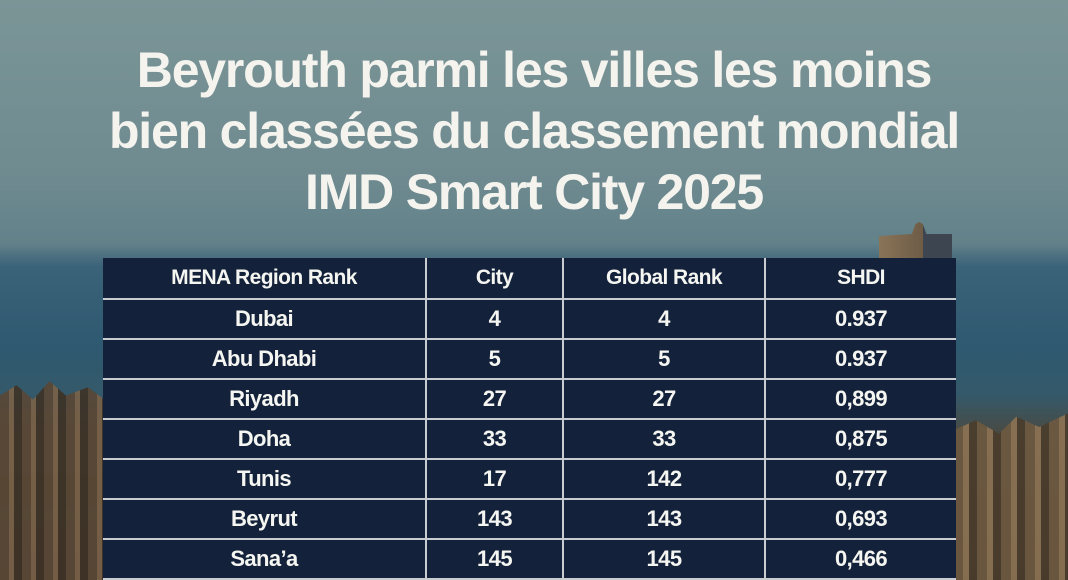 The image size is (1068, 580). What do you see at coordinates (55, 480) in the screenshot?
I see `city-skyline-left` at bounding box center [55, 480].